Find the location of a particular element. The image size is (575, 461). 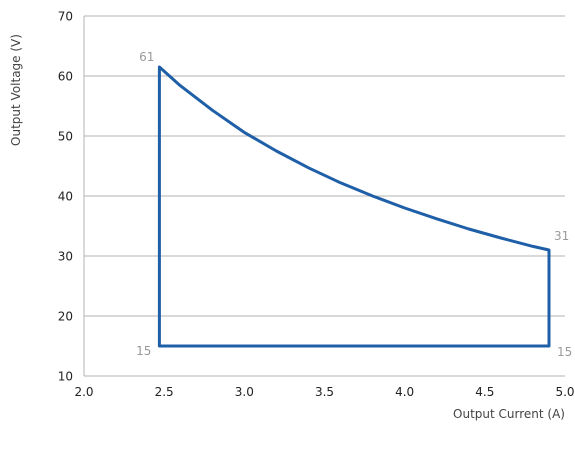

y-axis-label: Output Voltage (V) is located at coordinates (16, 90).